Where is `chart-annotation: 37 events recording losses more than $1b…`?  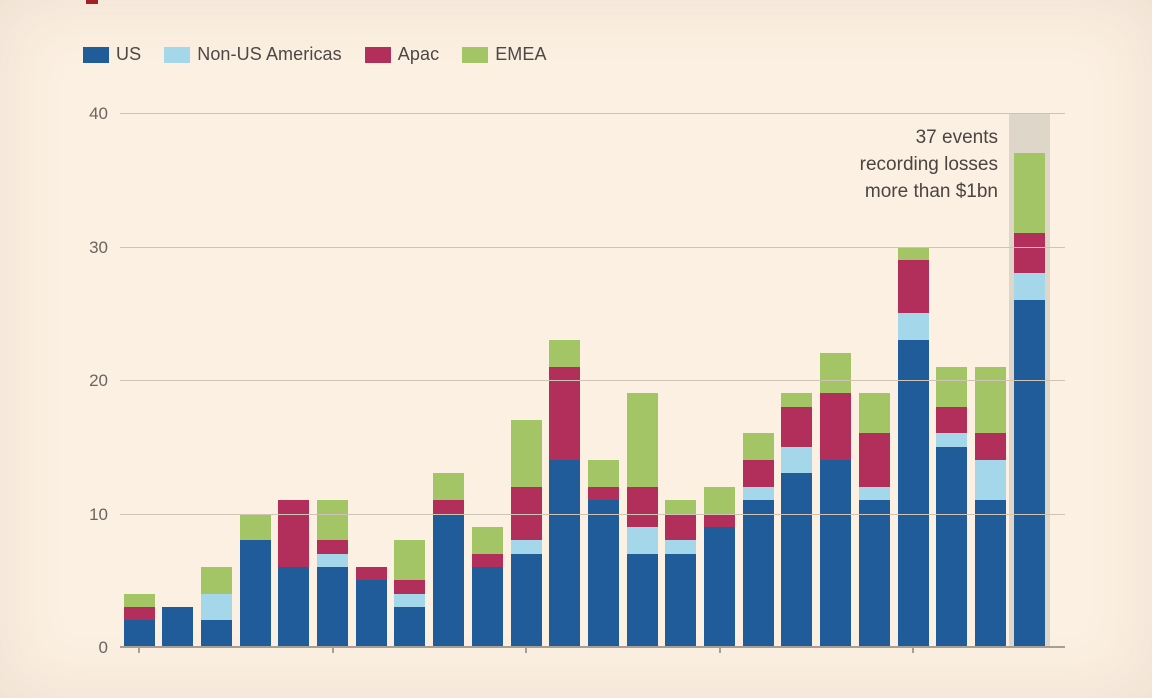 chart-annotation: 37 events recording losses more than $1b… is located at coordinates (928, 164).